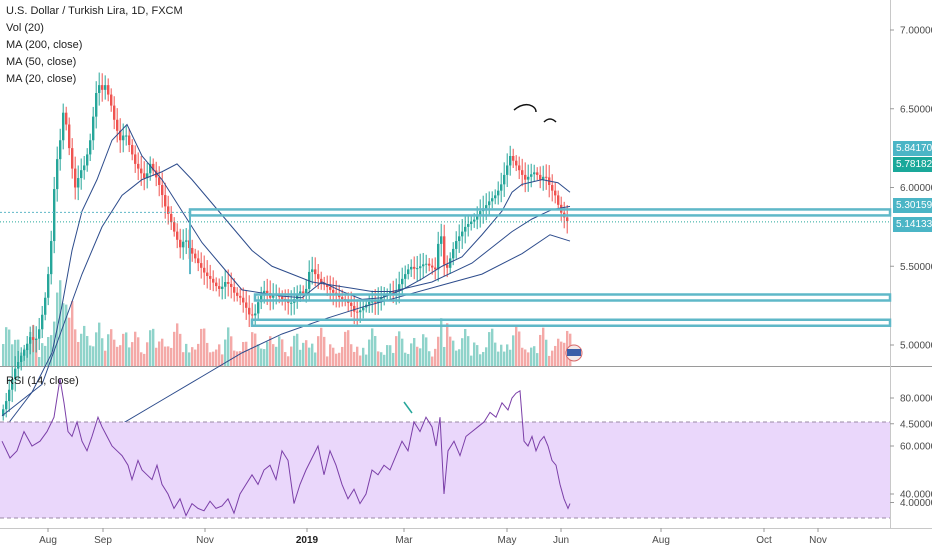 The height and width of the screenshot is (550, 932). What do you see at coordinates (42, 381) in the screenshot?
I see `rsi-label: RSI (14, close)` at bounding box center [42, 381].